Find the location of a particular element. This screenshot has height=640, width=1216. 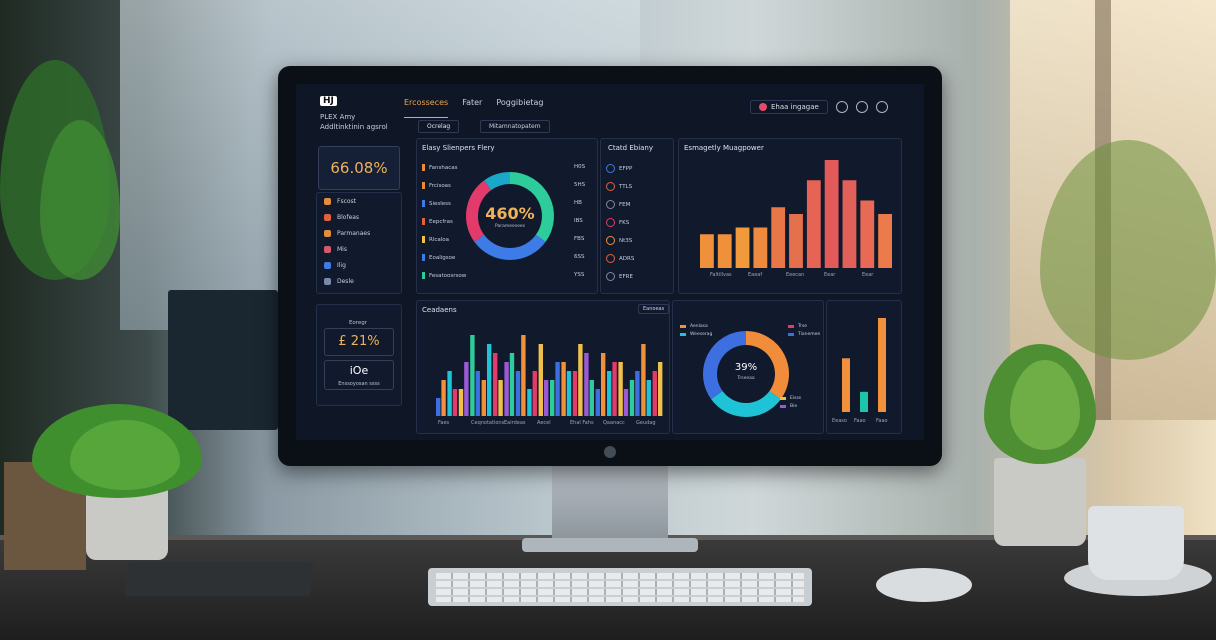

legend-item: Siesless is located at coordinates (436, 203).